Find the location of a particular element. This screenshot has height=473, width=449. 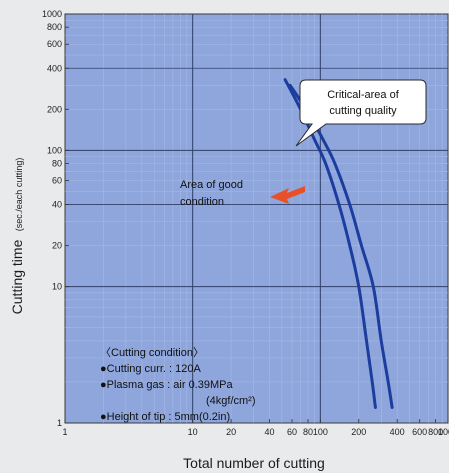

x-axis-title: Total number of cutting is located at coordinates (254, 463).